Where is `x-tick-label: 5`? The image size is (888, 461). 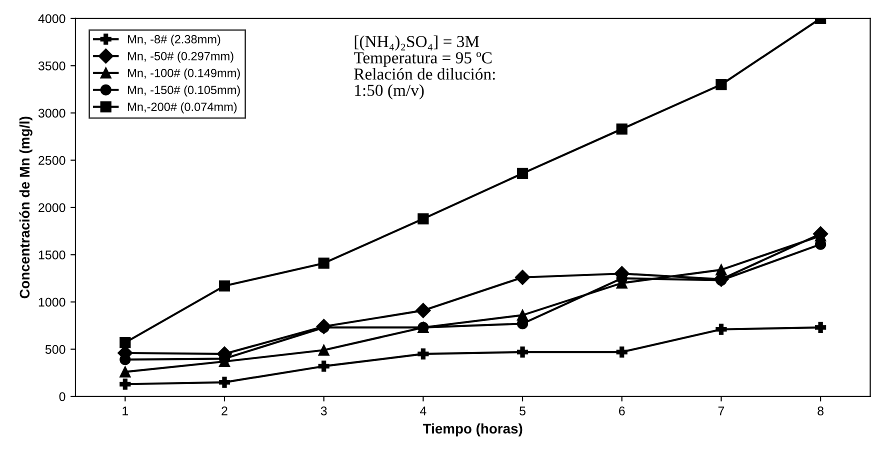 x-tick-label: 5 is located at coordinates (523, 411).